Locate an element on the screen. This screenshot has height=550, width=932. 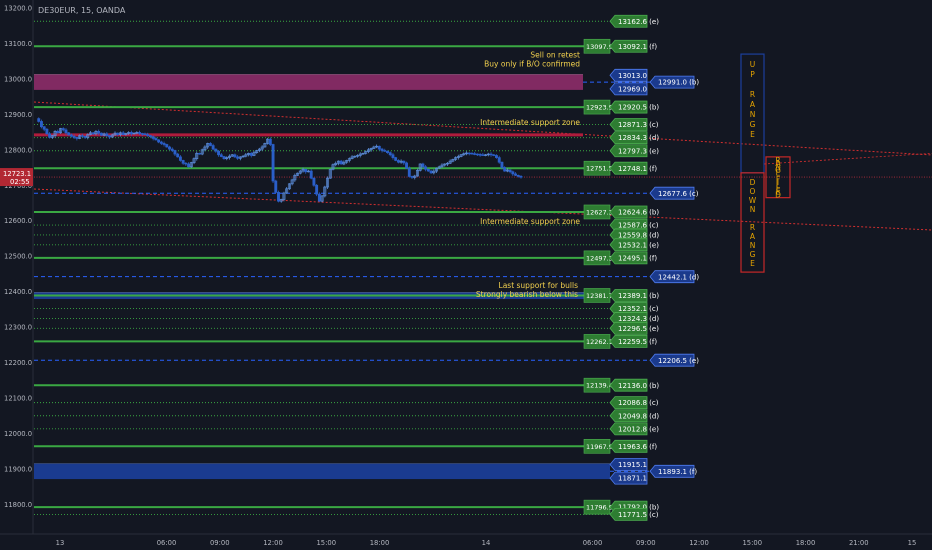
level-label: 12086.8 (c) is located at coordinates (634, 403).